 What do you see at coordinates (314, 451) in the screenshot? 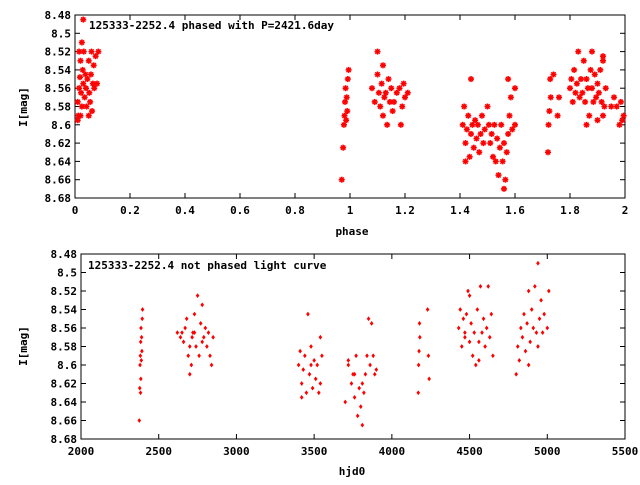
I see `x-tick-label: 3500` at bounding box center [314, 451].